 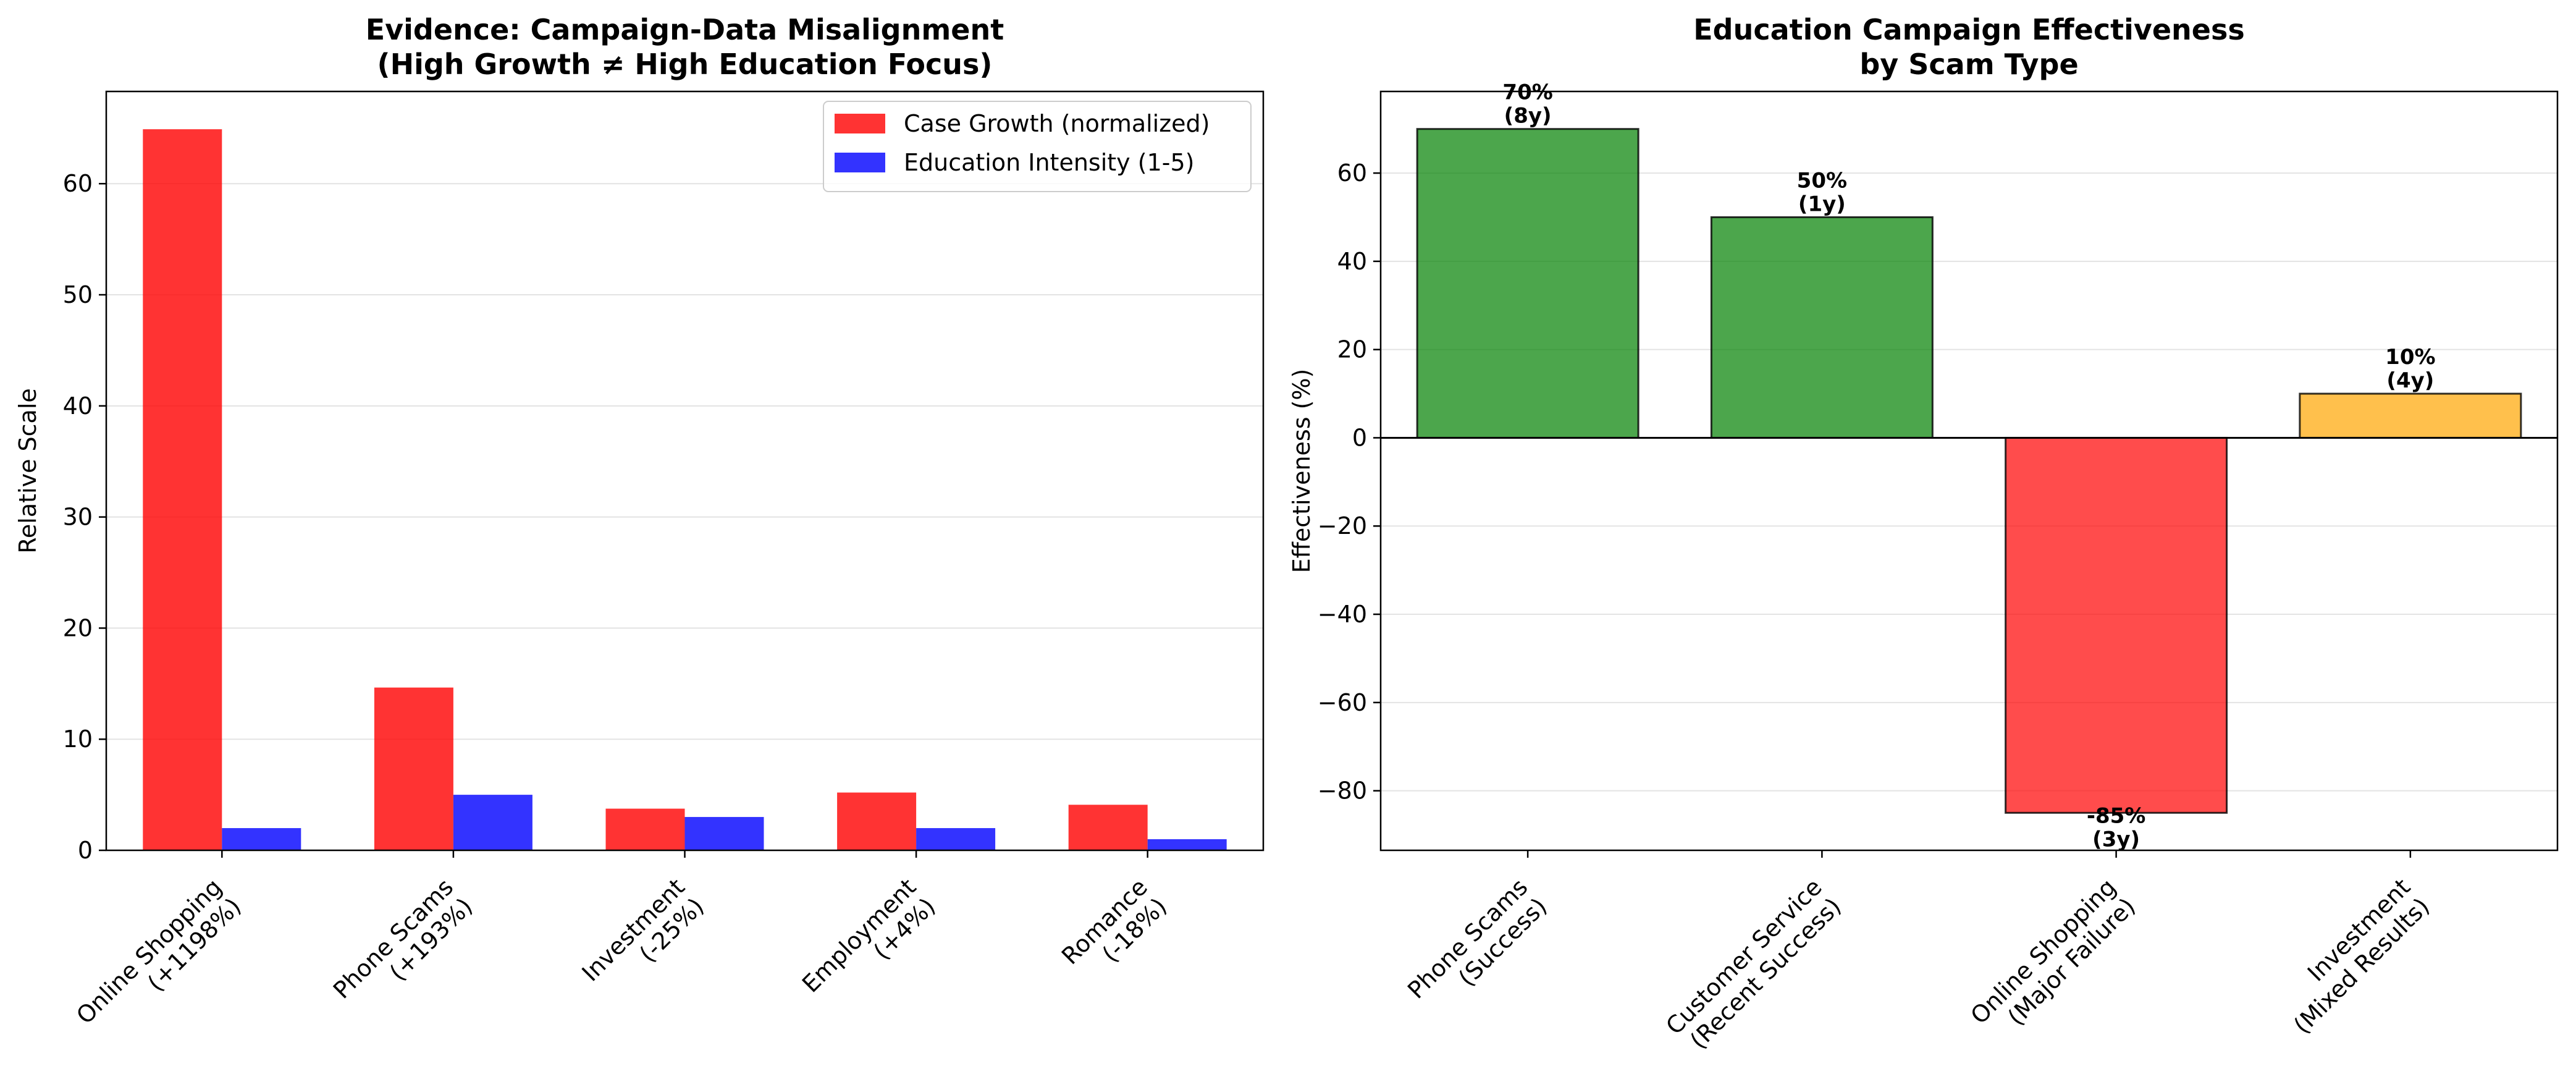 I want to click on y-tick-label: 10, so click(x=78, y=739).